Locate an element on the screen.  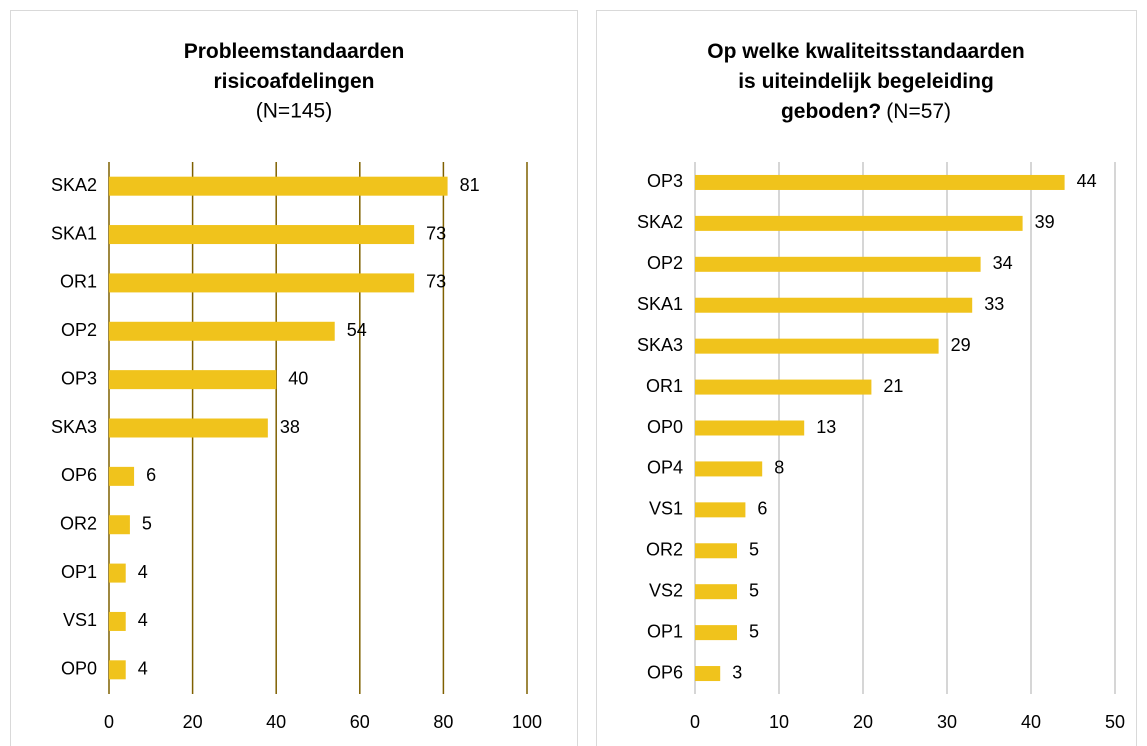
value-label: 40 is located at coordinates (298, 378).